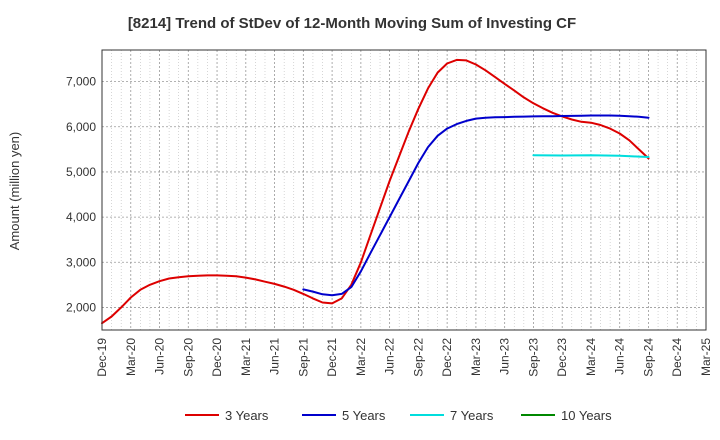 Image resolution: width=720 pixels, height=440 pixels. What do you see at coordinates (131, 357) in the screenshot?
I see `x-tick-label: Mar-20` at bounding box center [131, 357].